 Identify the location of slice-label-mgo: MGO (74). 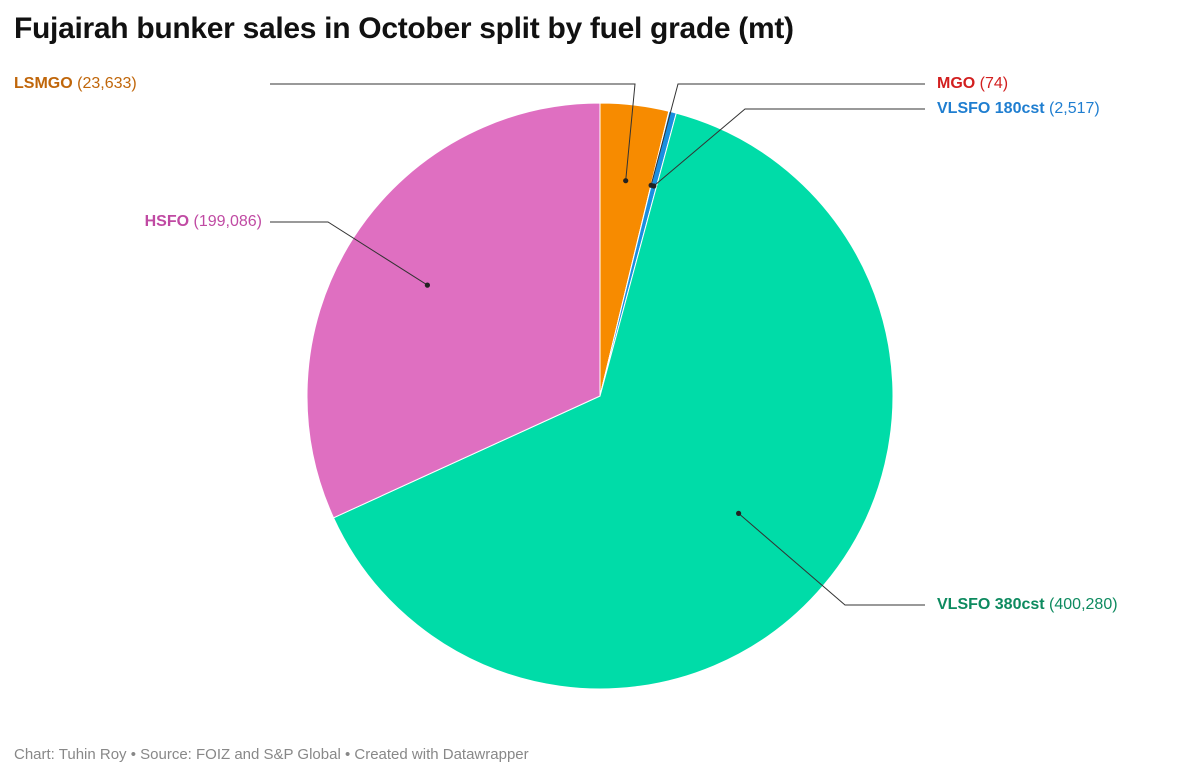
(972, 83).